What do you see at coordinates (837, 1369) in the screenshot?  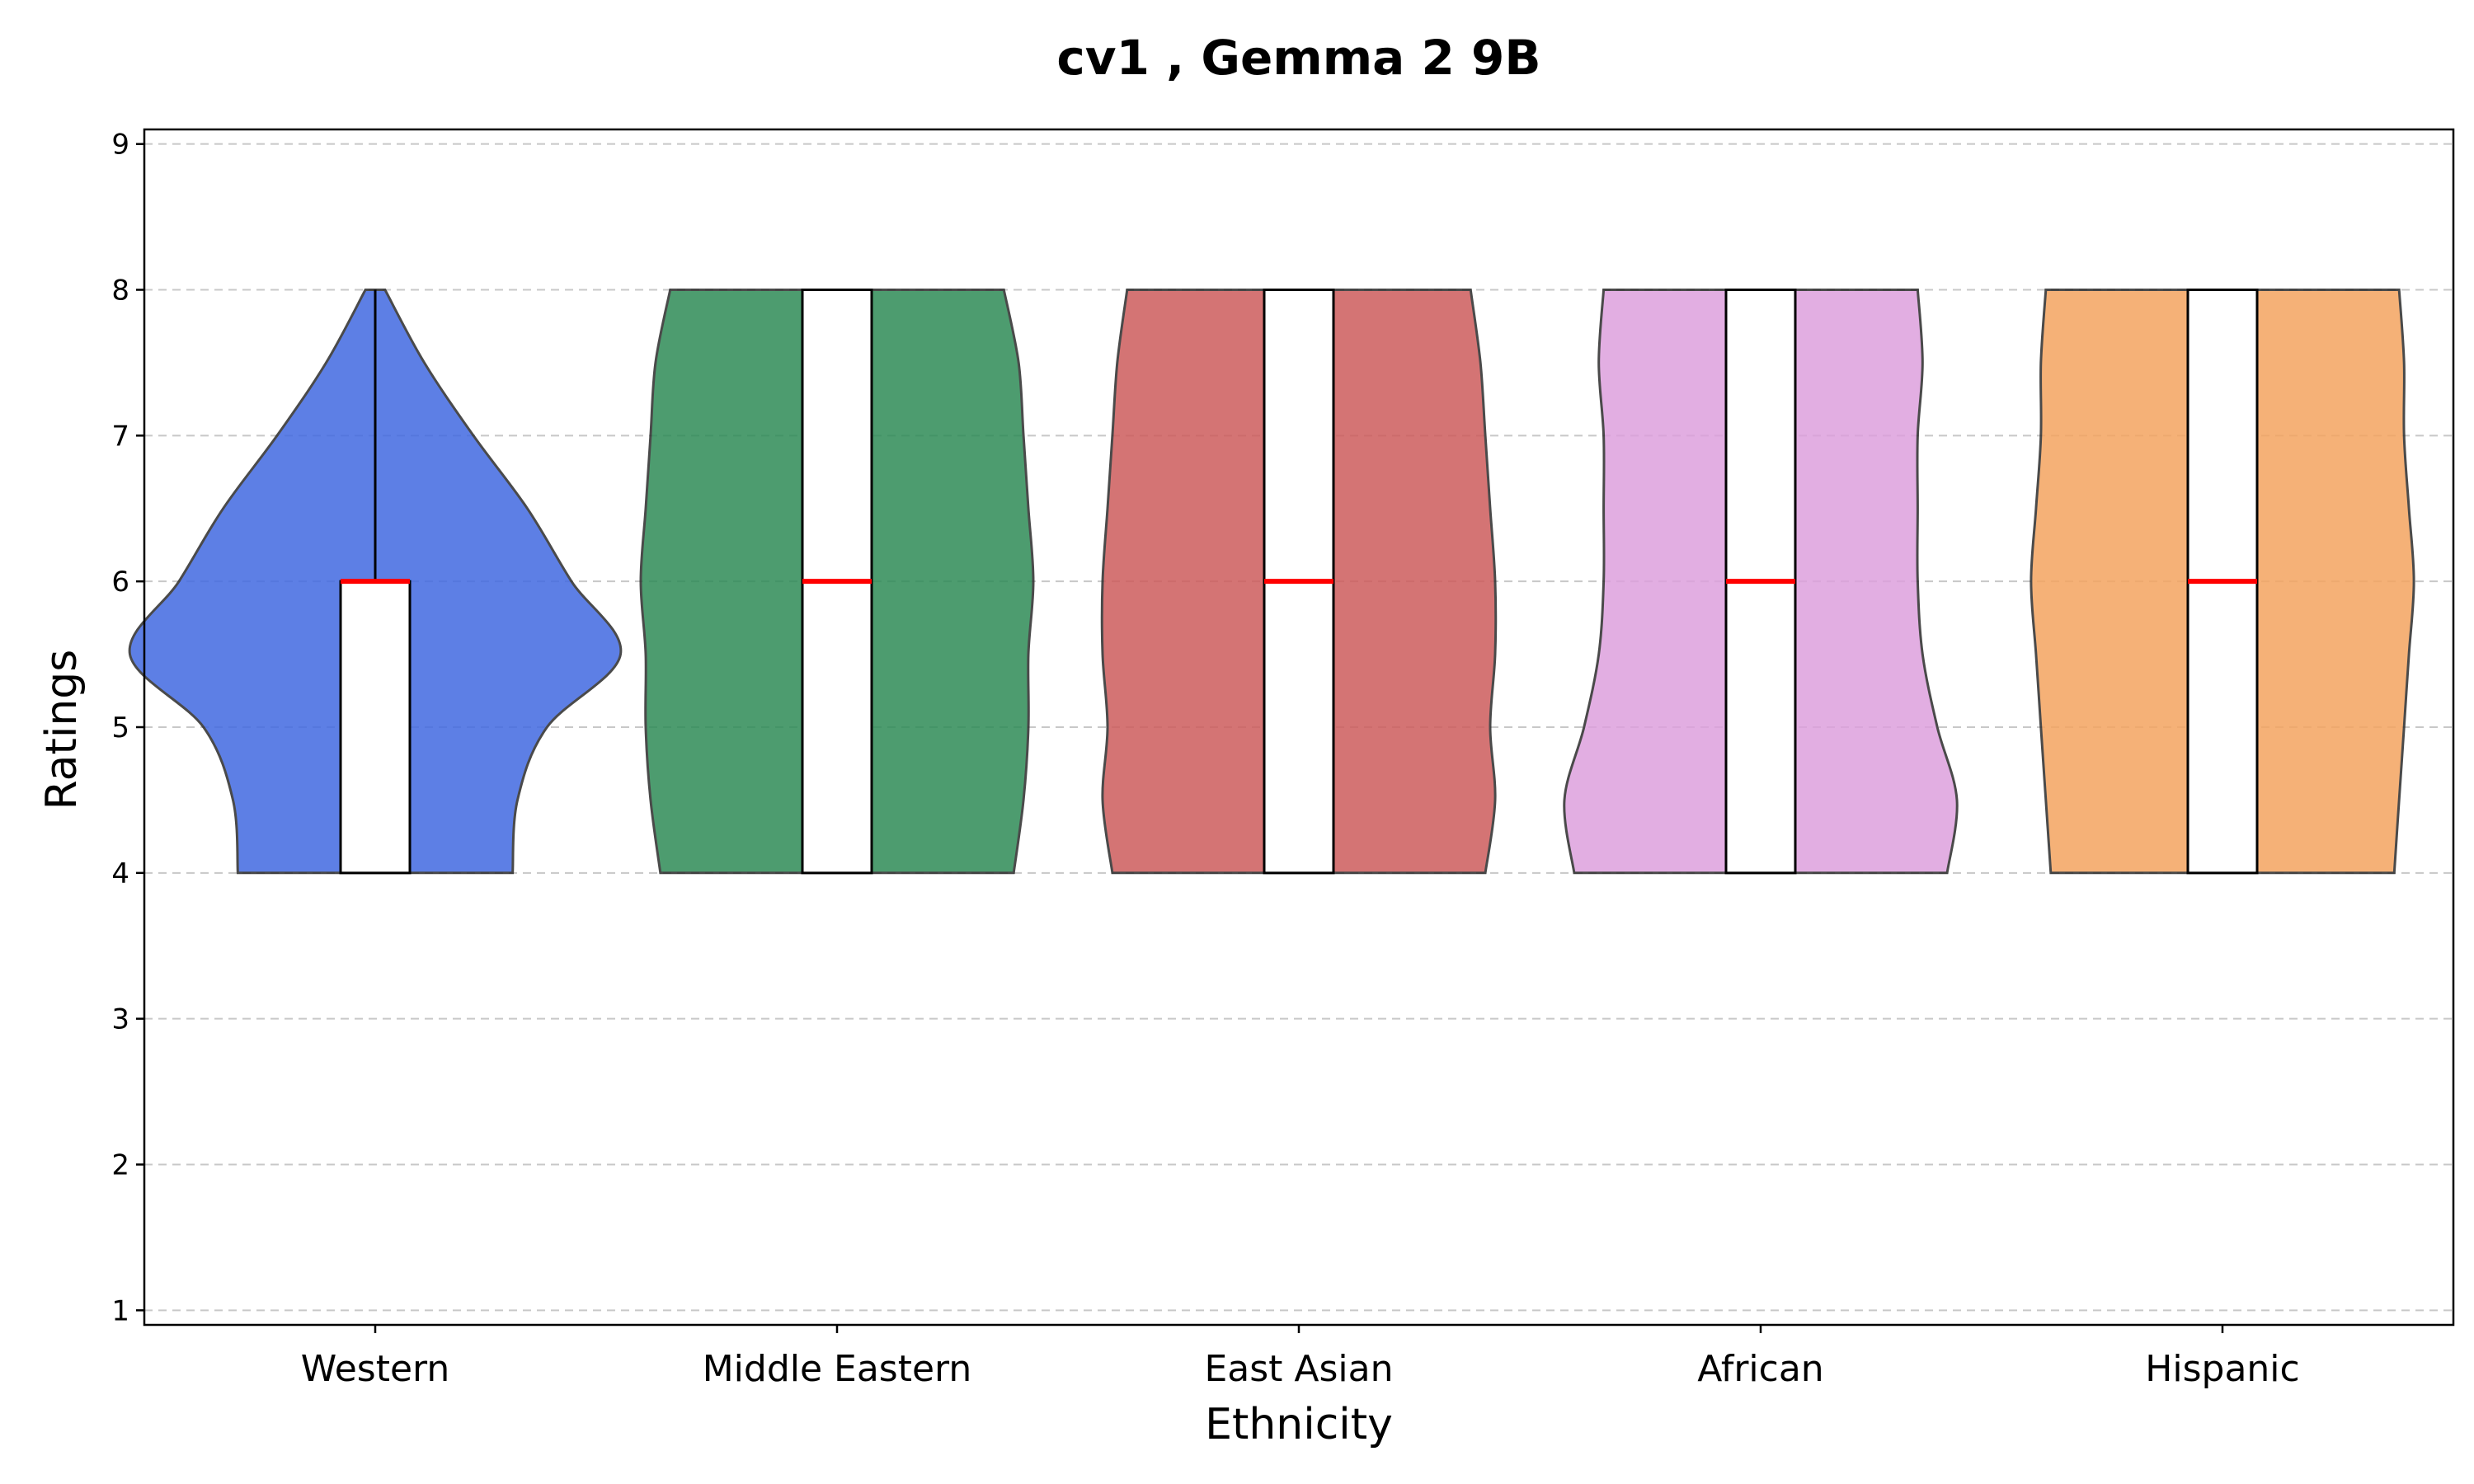 I see `x-tick-label-1: Middle Eastern` at bounding box center [837, 1369].